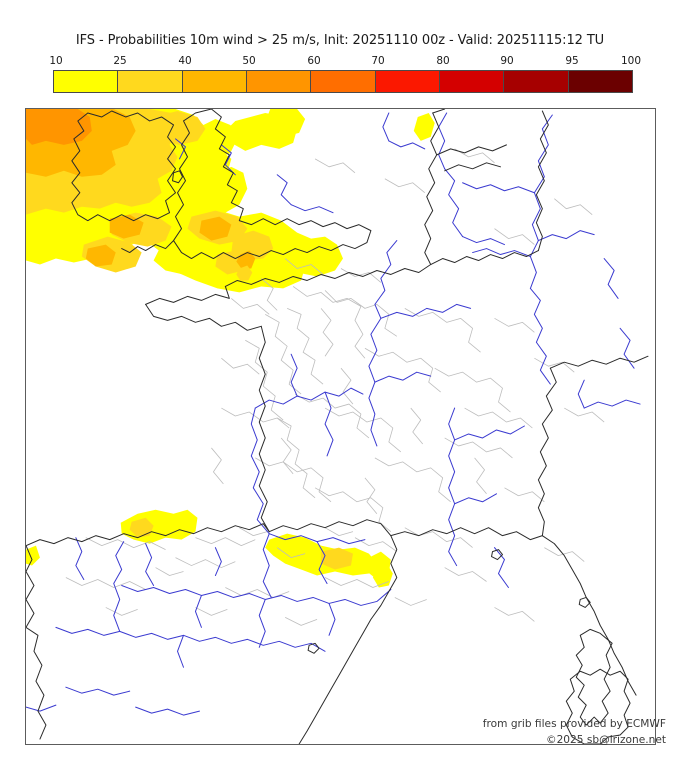  I want to click on coastline-isle-of-man, so click(178, 177).